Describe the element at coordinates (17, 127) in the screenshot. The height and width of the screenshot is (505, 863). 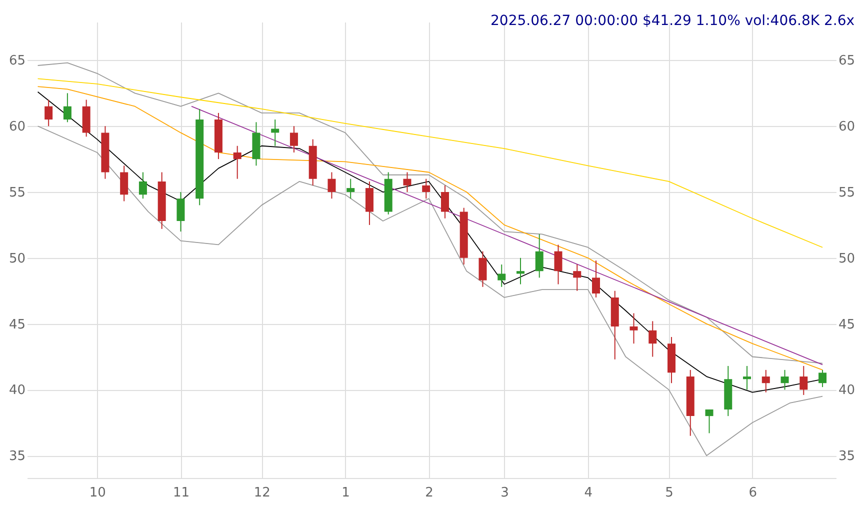
I see `y-tick-label: 60` at that location.